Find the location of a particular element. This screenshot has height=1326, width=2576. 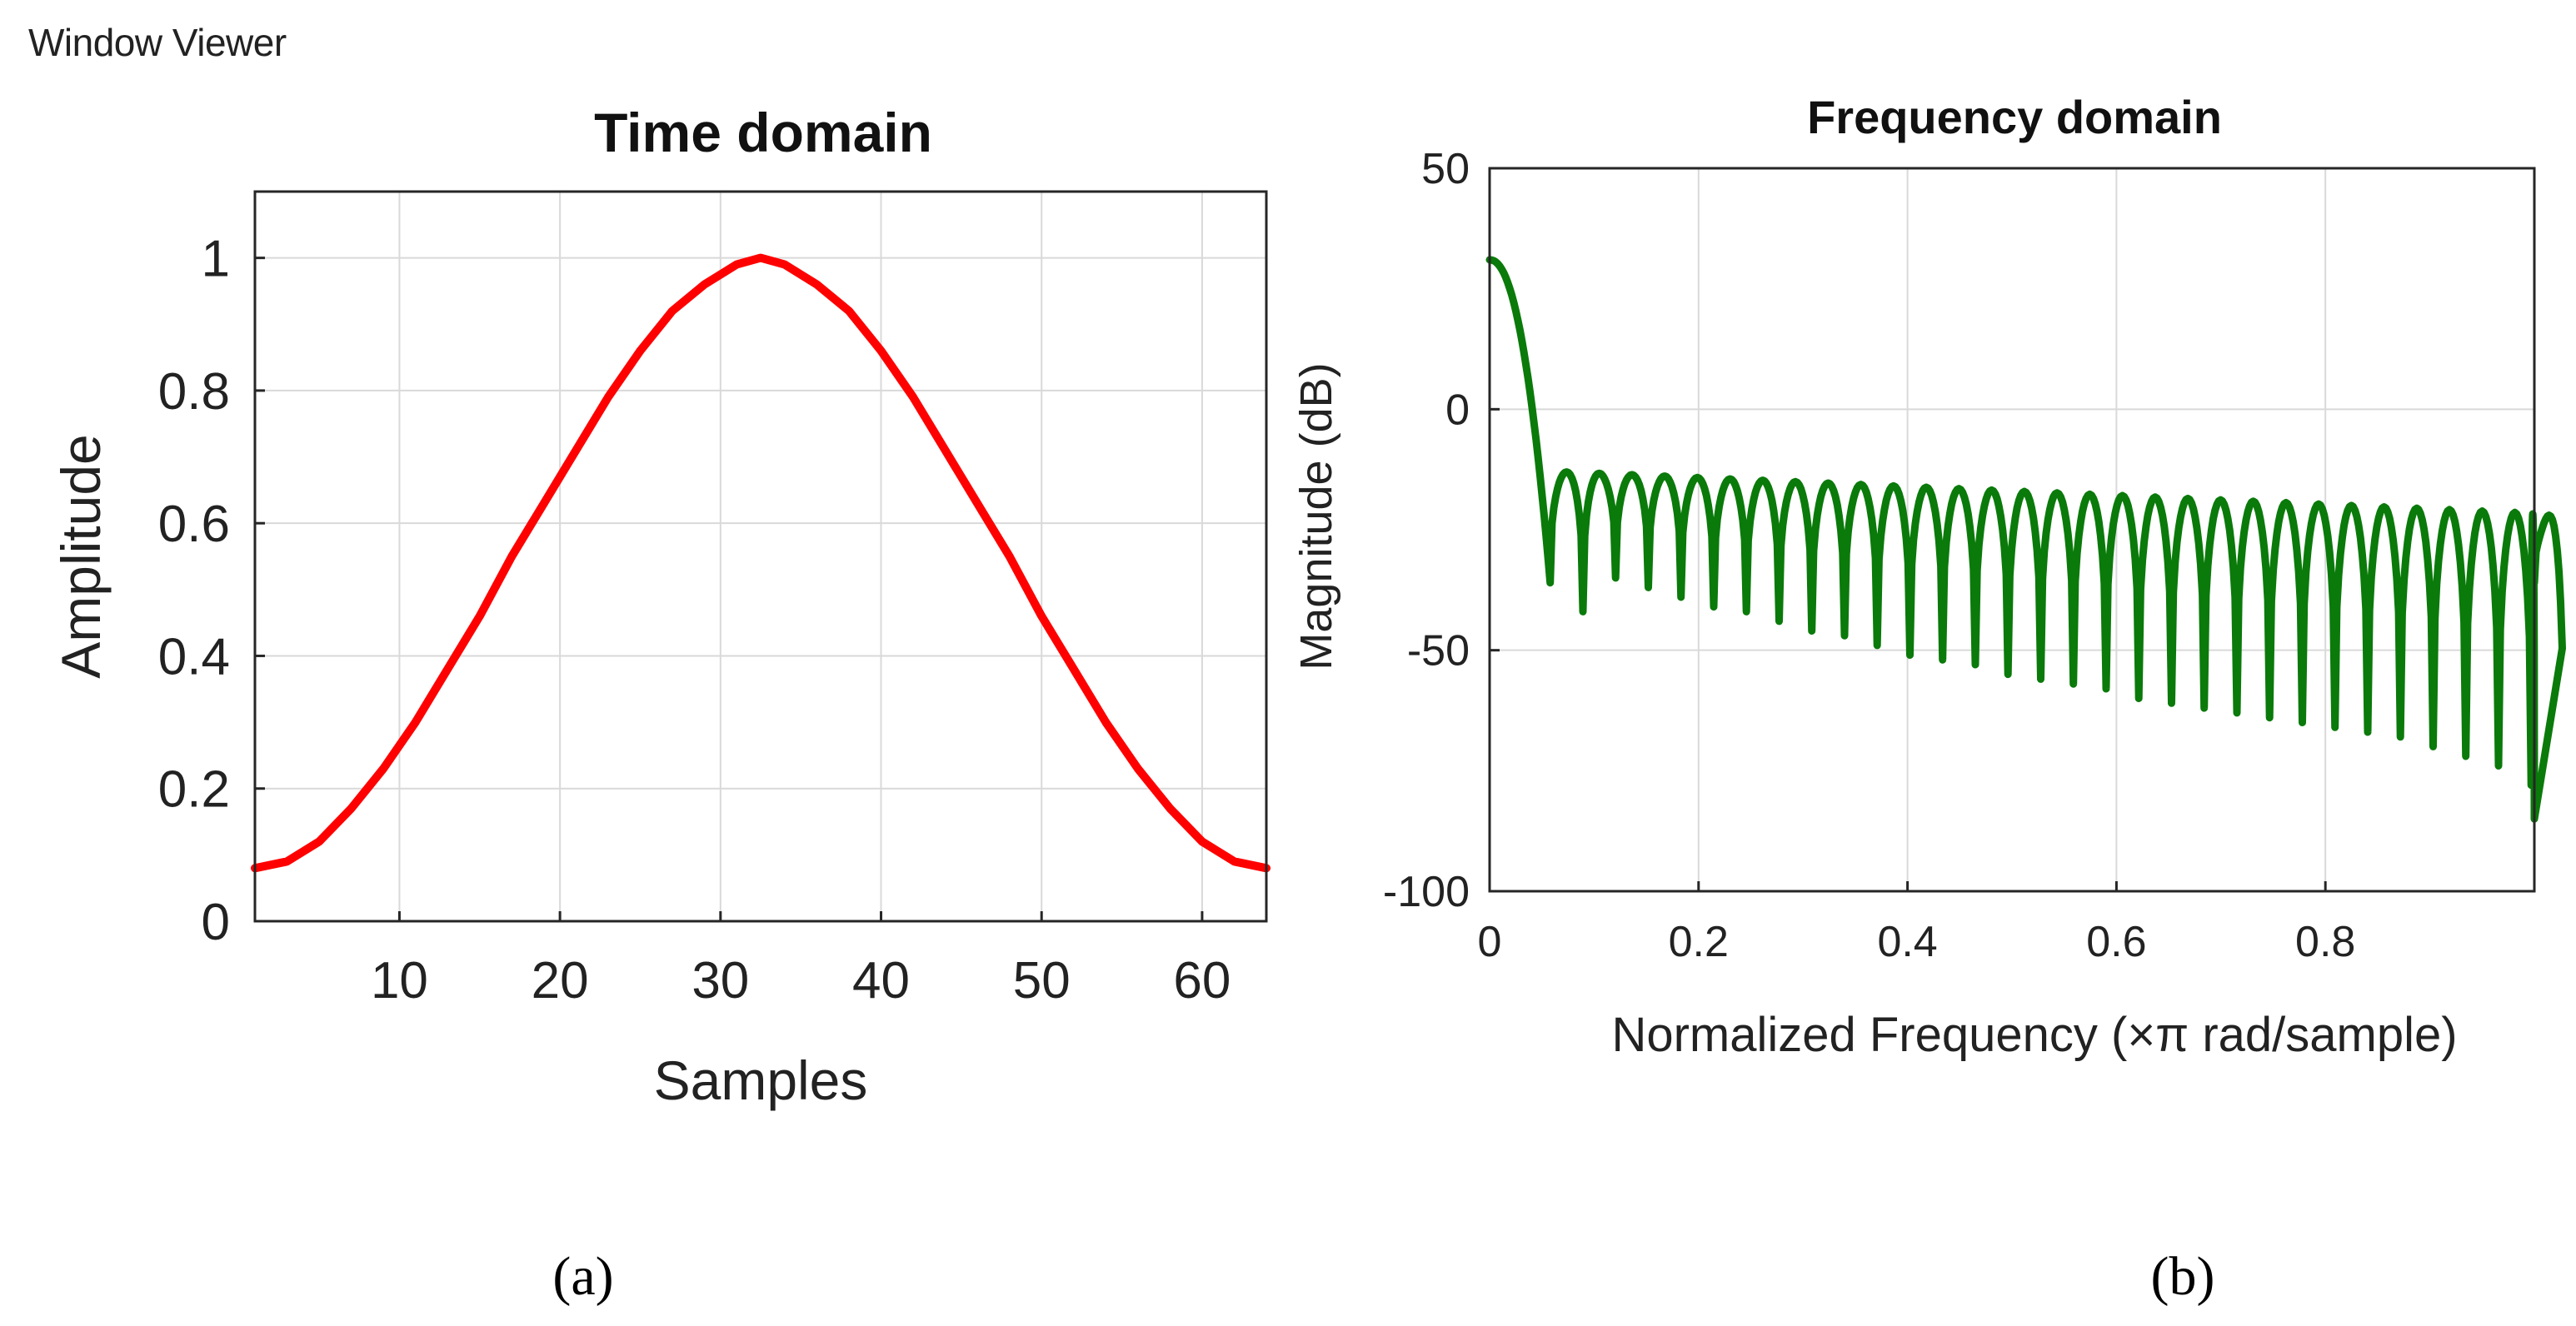

frequency-domain-x-tick-label: 0 is located at coordinates (1490, 942).